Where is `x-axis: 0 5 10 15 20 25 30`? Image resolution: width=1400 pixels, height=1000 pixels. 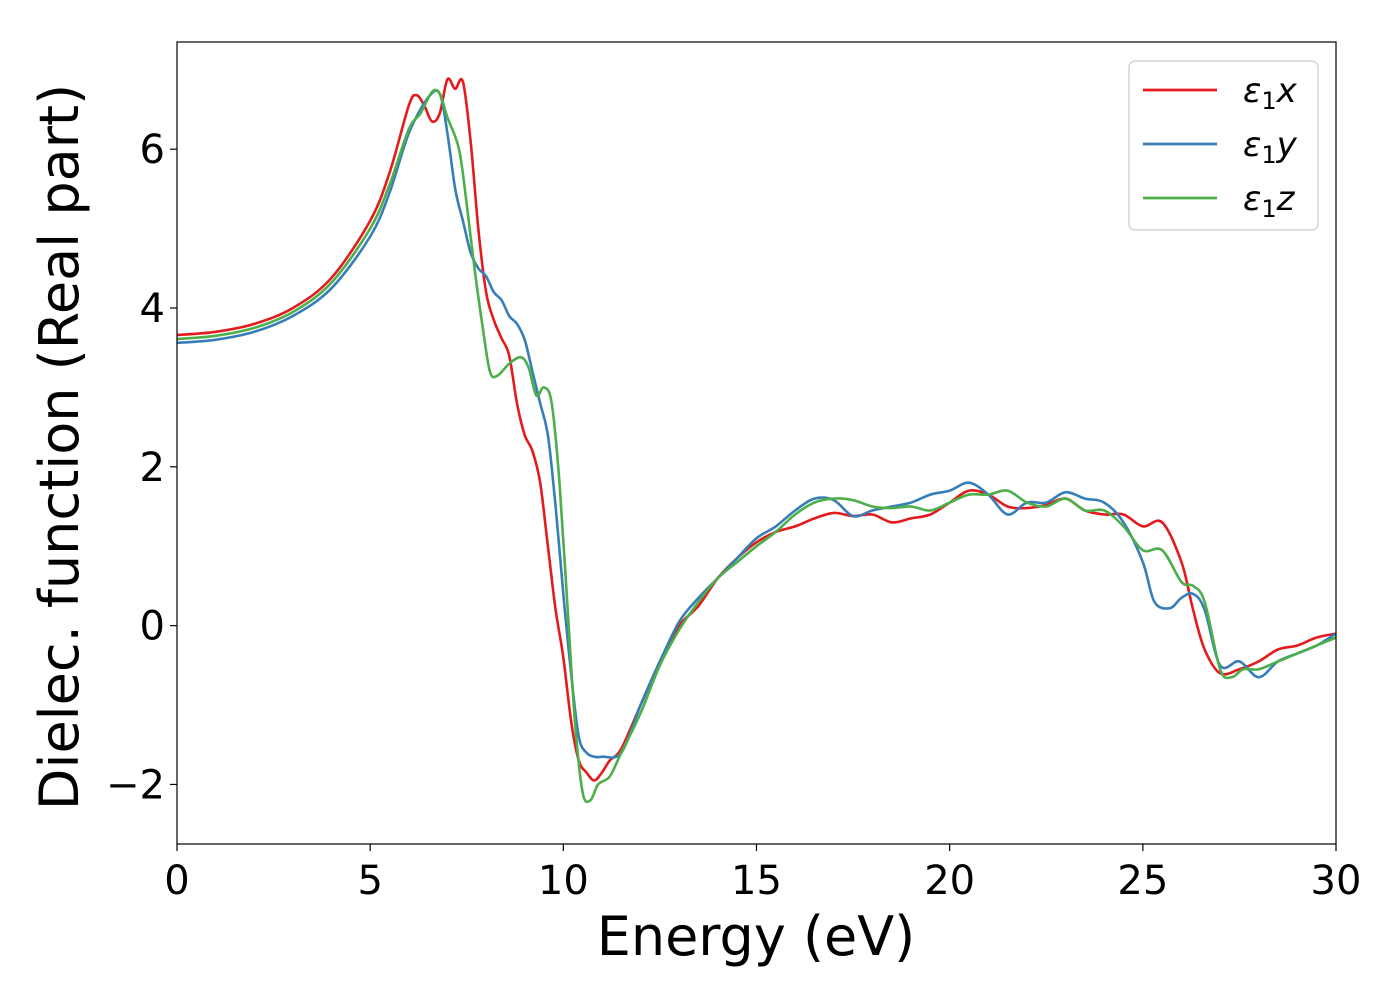 x-axis: 0 5 10 15 20 25 30 is located at coordinates (762, 874).